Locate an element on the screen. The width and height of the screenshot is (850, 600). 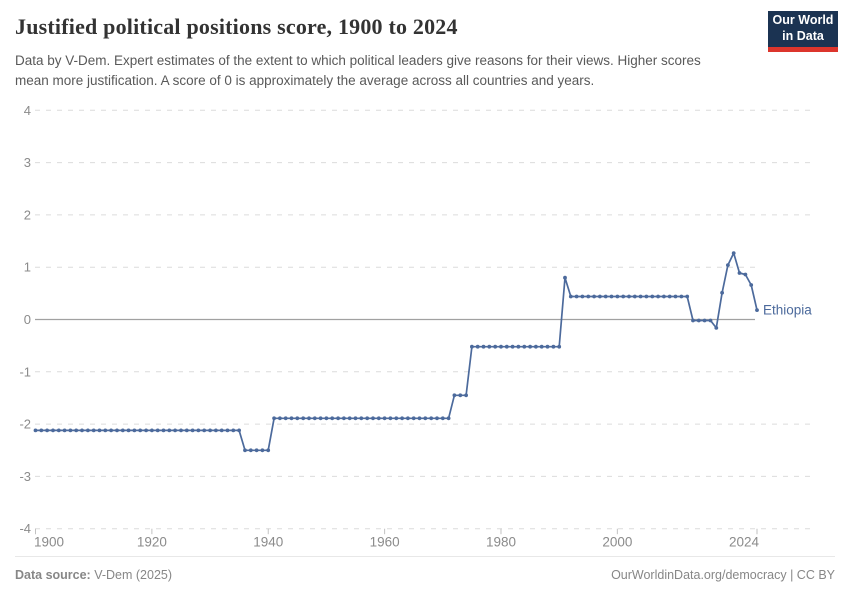
y-tick-label-0: 0 is located at coordinates (27, 319).